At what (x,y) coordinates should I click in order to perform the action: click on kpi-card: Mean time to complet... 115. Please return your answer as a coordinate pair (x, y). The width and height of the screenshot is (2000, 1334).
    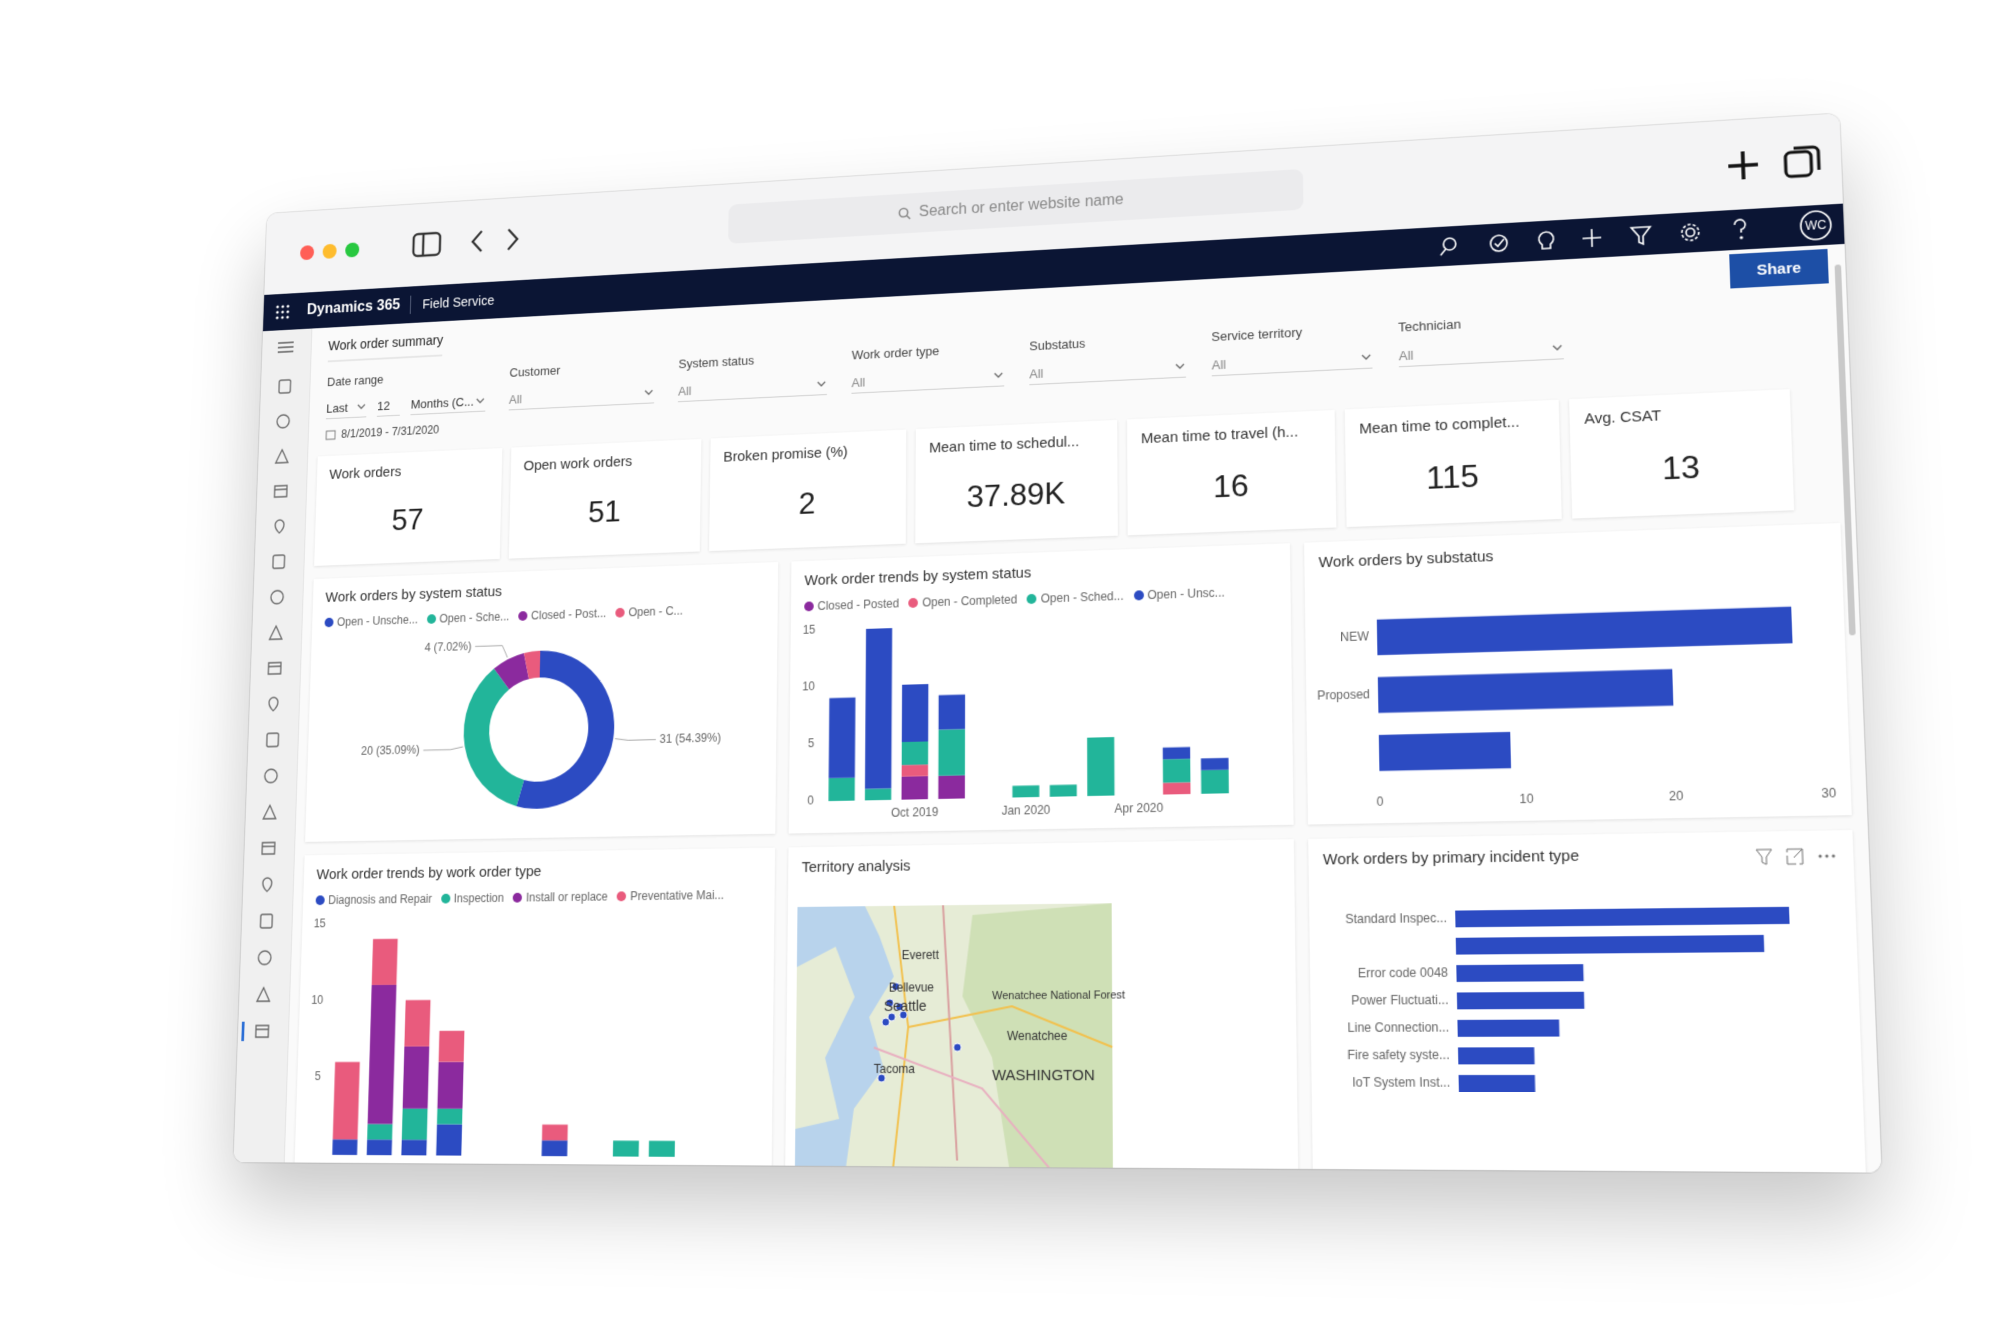
    Looking at the image, I should click on (1453, 463).